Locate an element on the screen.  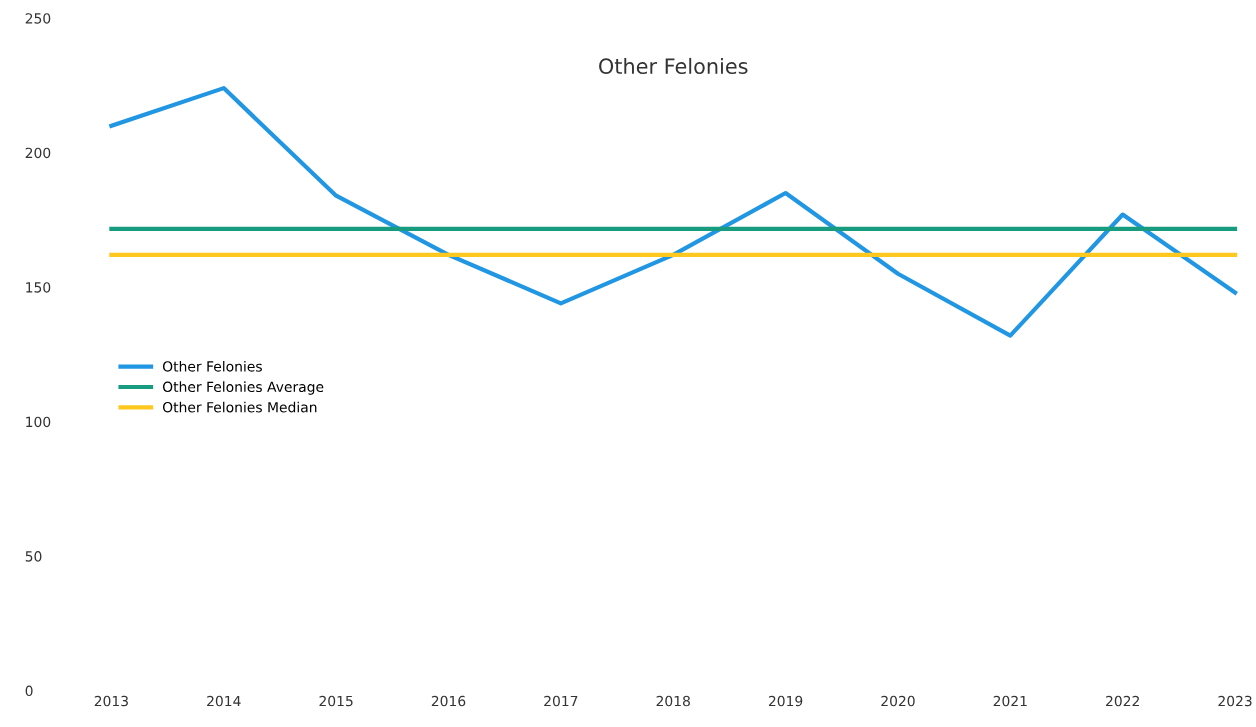
x-tick-label: 2022 is located at coordinates (1122, 701).